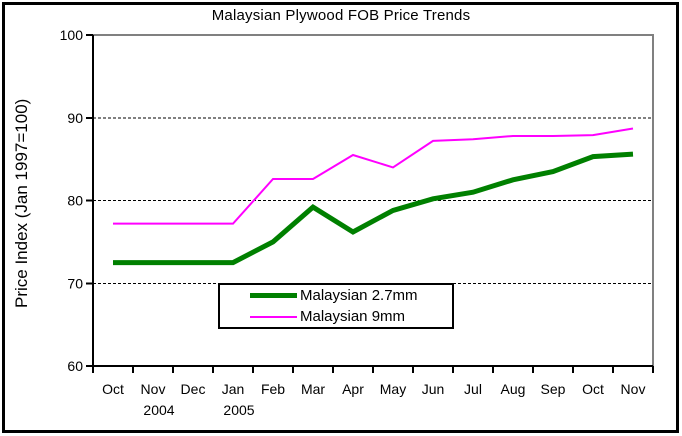  I want to click on x-tick-label: Aug, so click(513, 389).